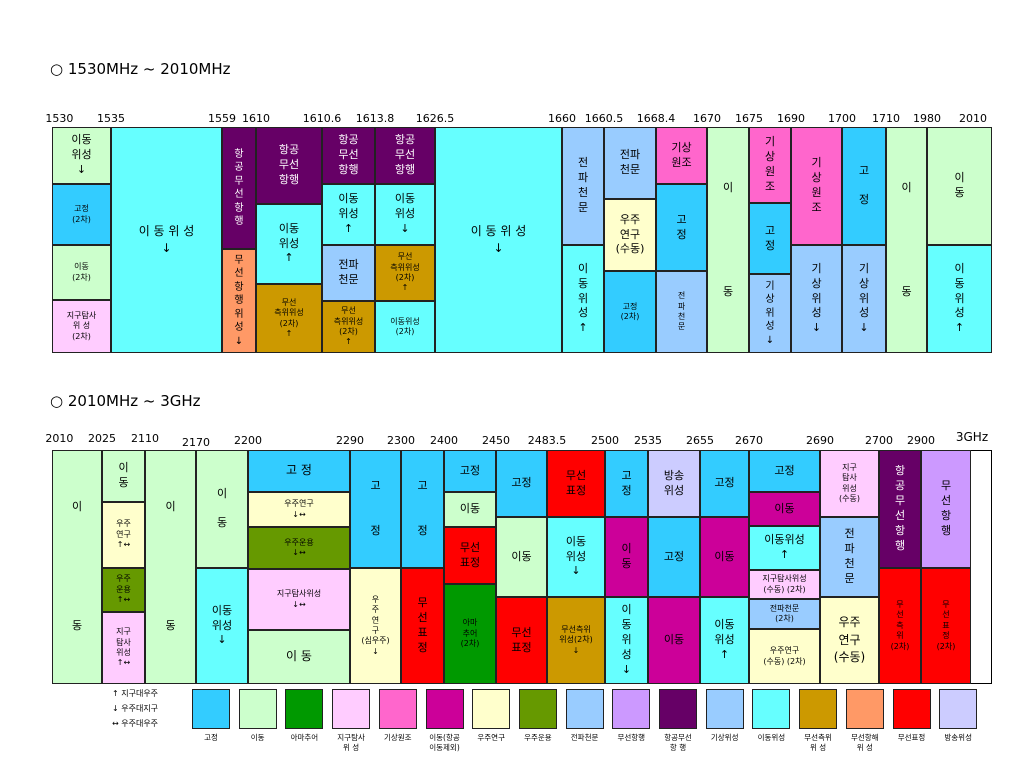  Describe the element at coordinates (59, 118) in the screenshot. I see `frequency-tick-label: 1530` at that location.